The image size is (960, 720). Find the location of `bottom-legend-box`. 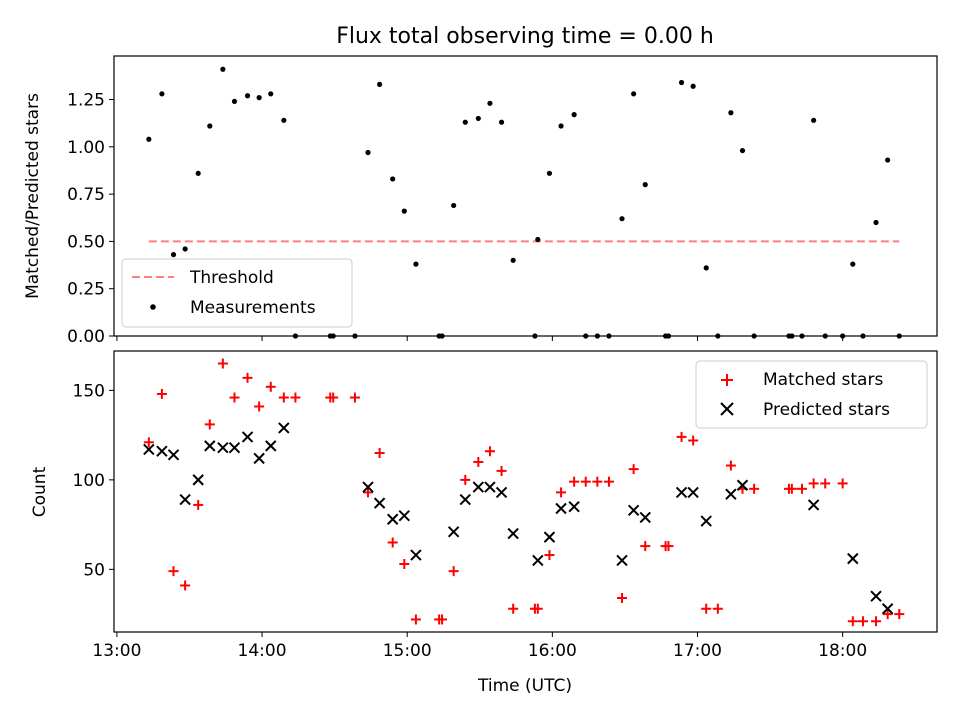

bottom-legend-box is located at coordinates (811, 394).